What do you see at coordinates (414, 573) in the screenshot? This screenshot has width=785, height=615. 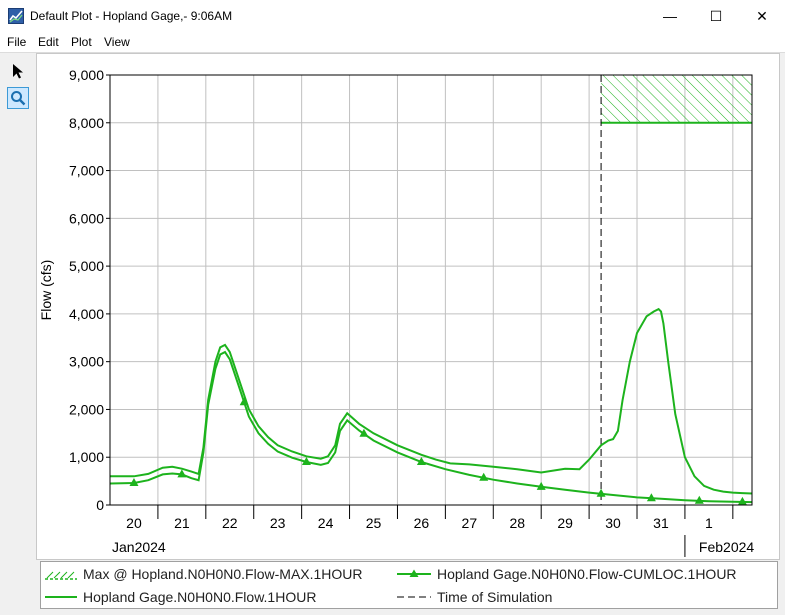 I see `legend-swatch-triangle-line-icon` at bounding box center [414, 573].